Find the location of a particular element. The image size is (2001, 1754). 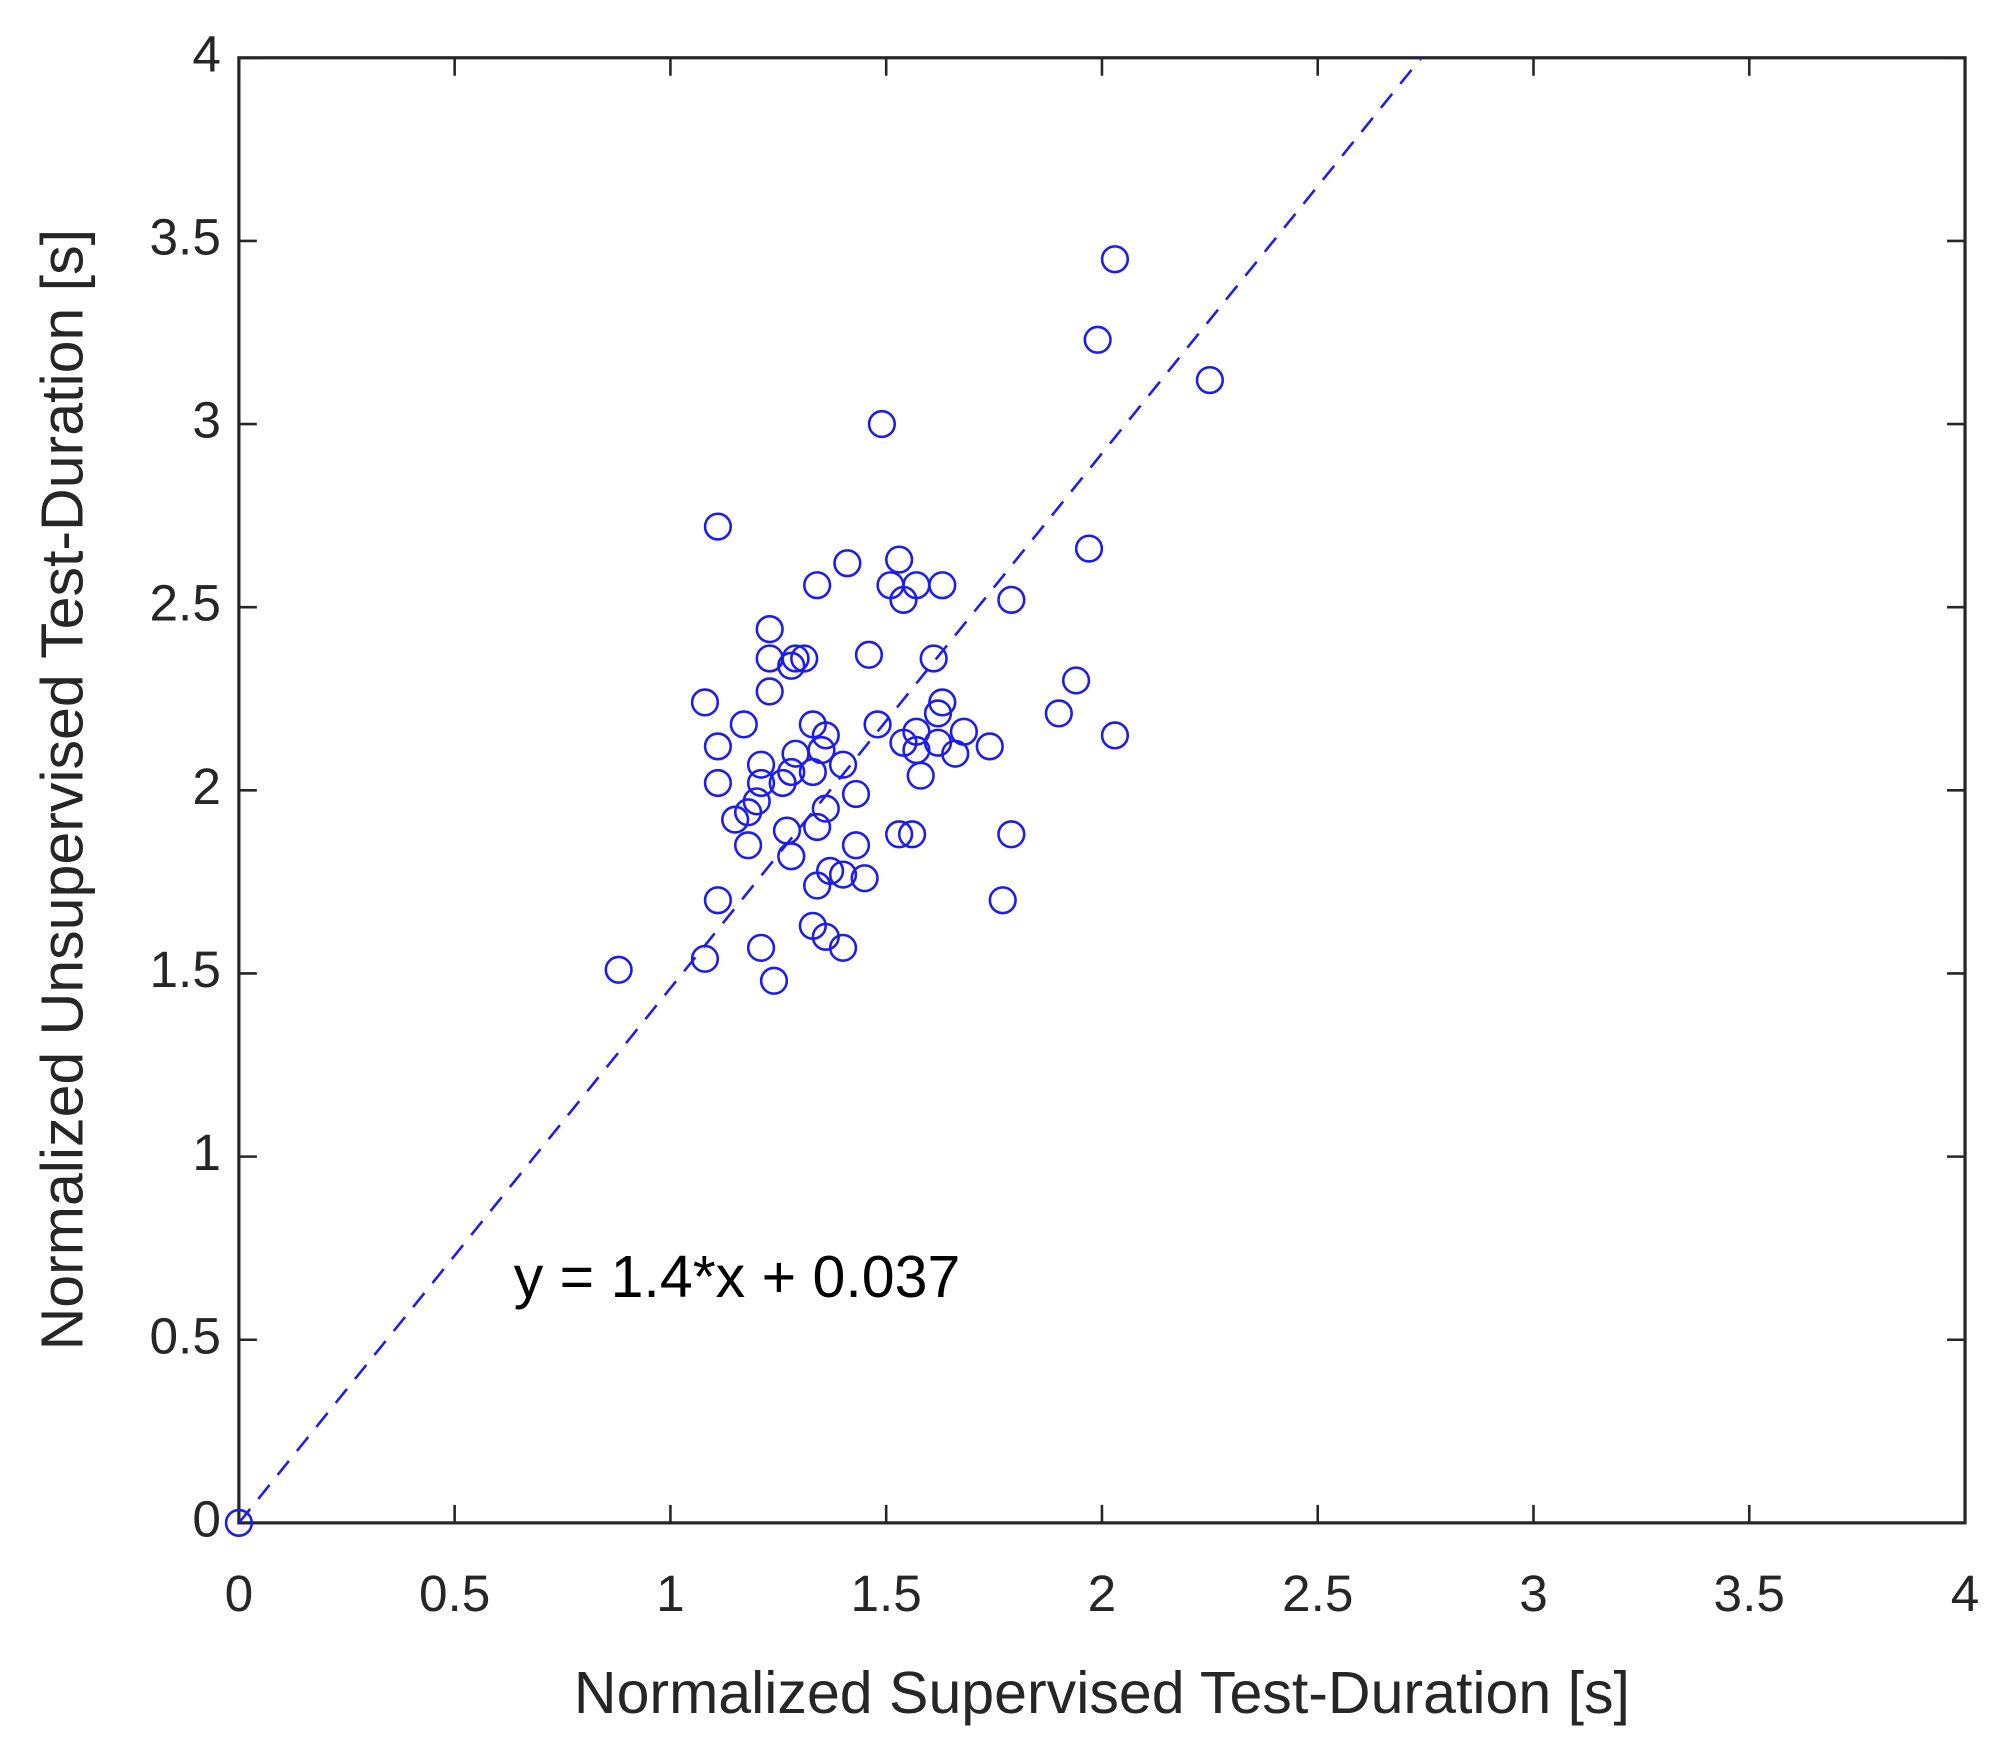

y-tick-label: 3 is located at coordinates (206, 420).